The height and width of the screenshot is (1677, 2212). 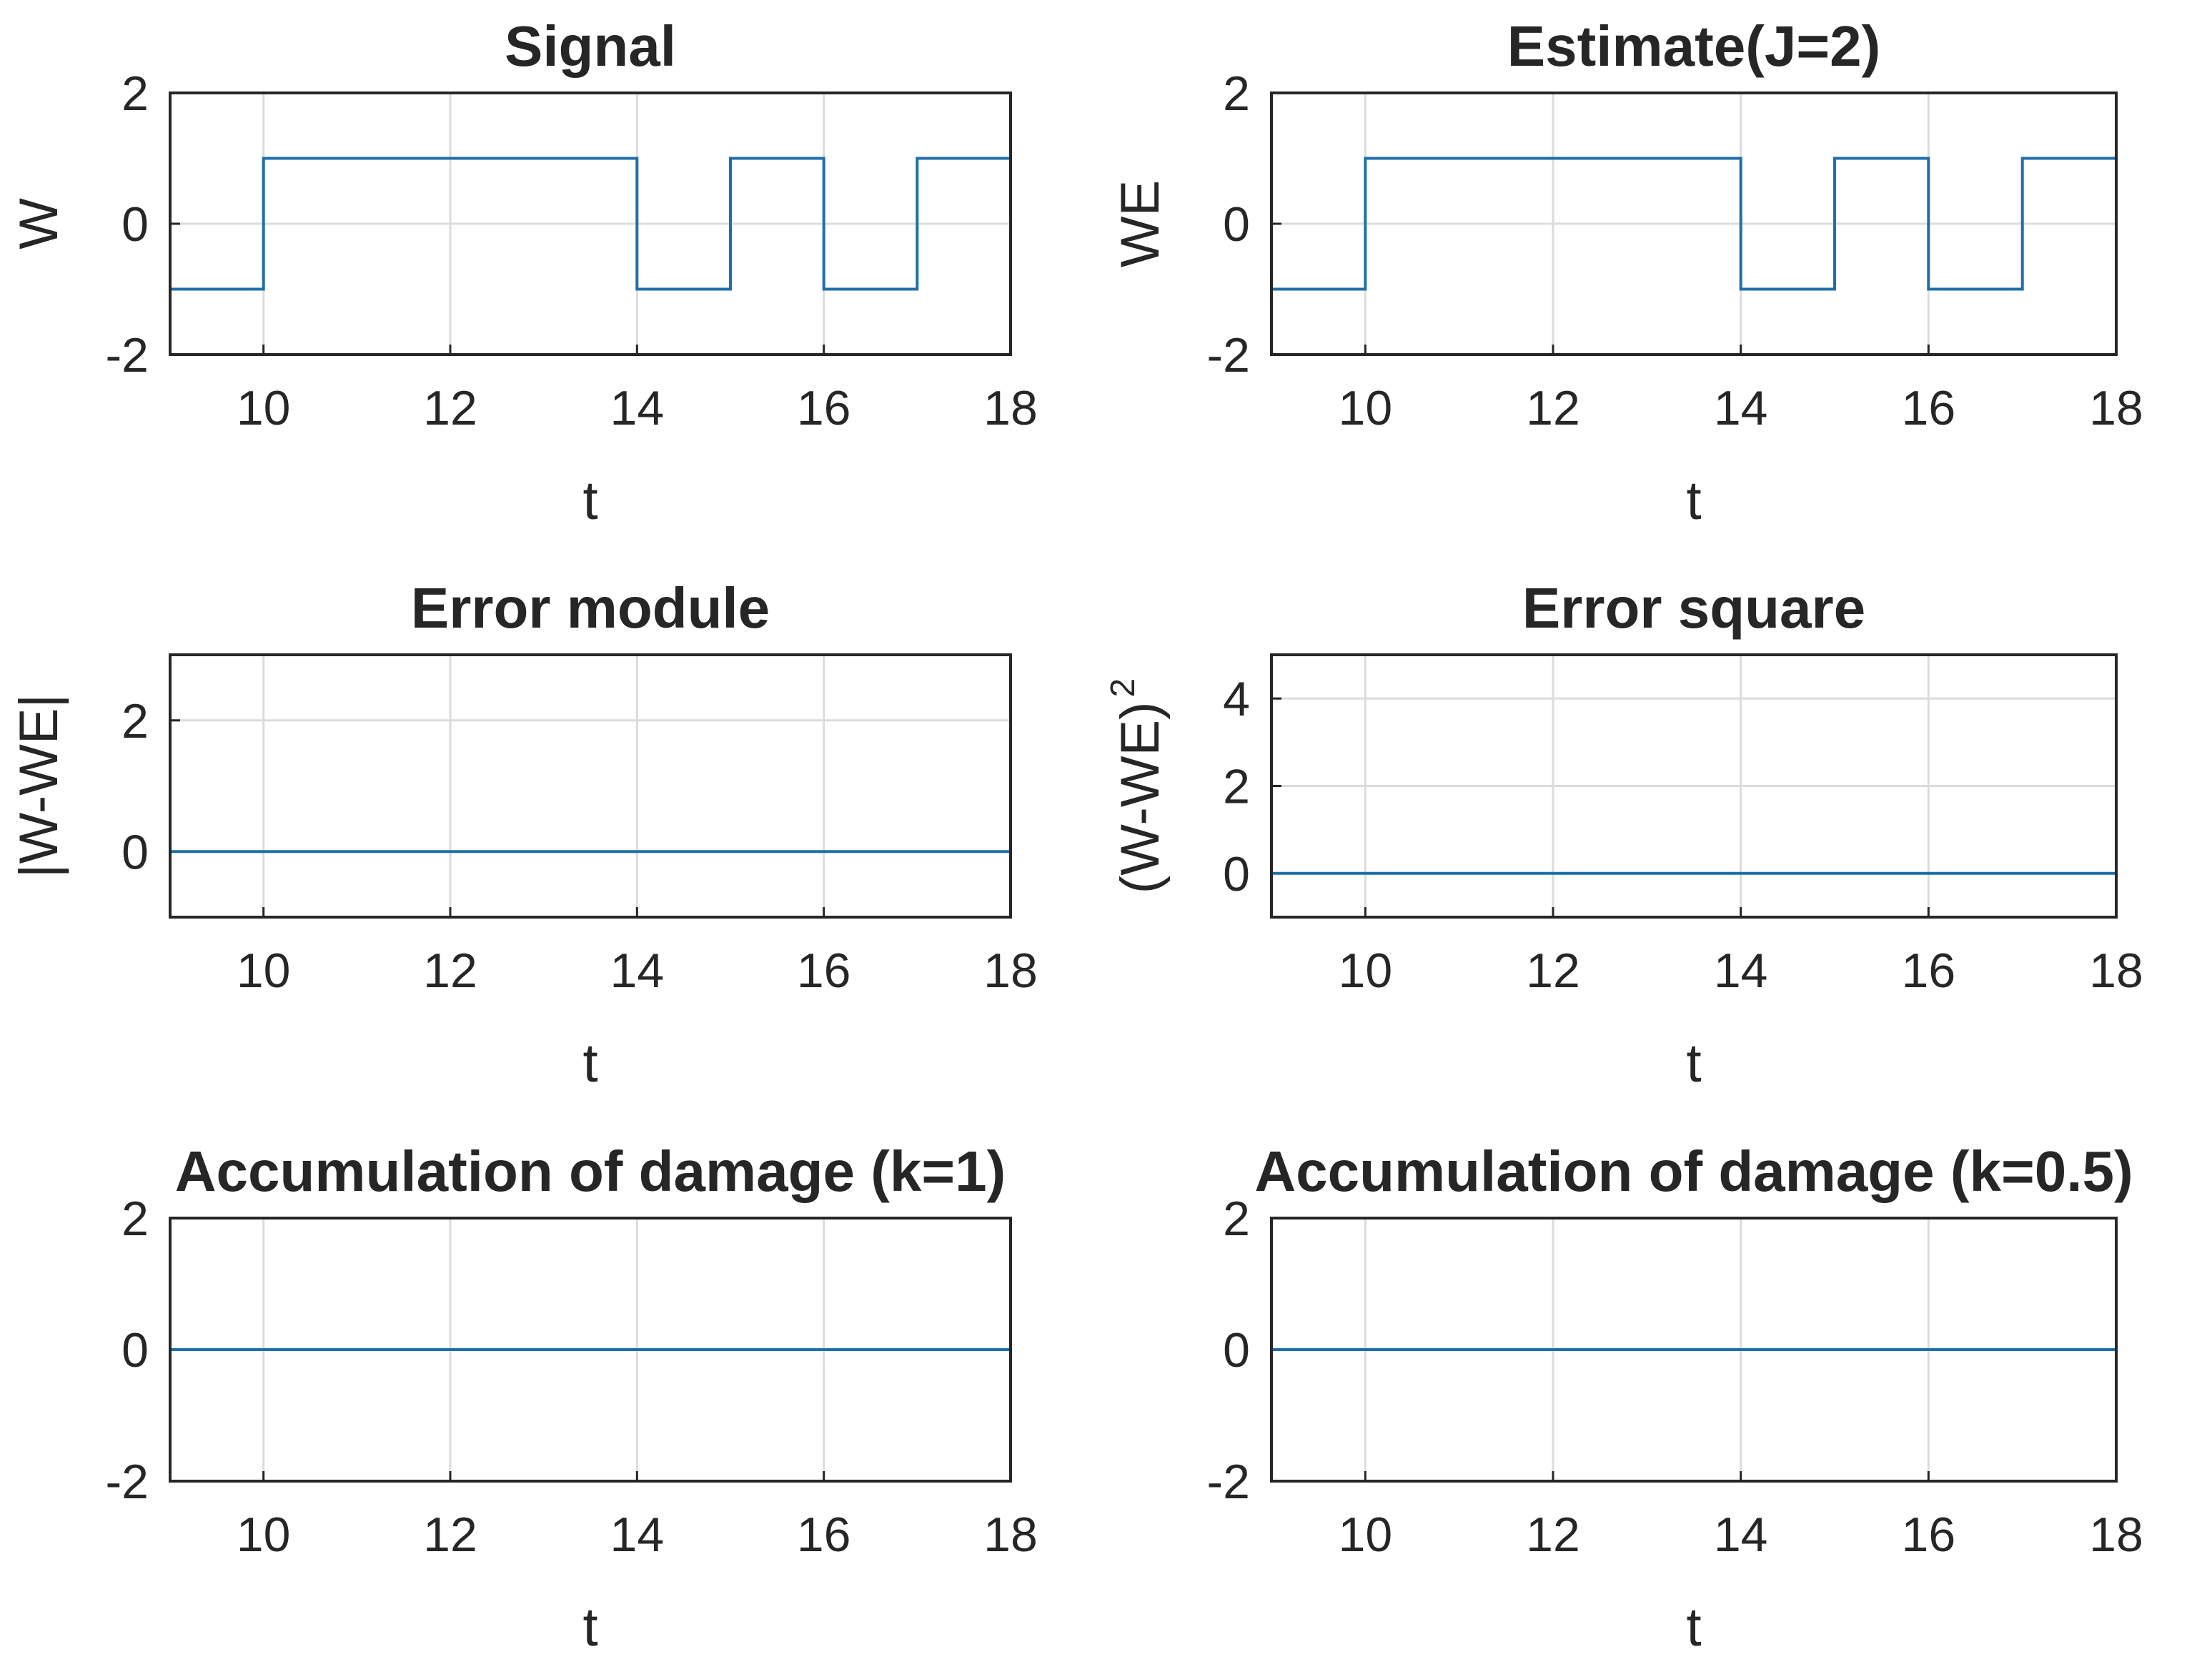 I want to click on chart-3-y-tick-label: 0, so click(x=135, y=852).